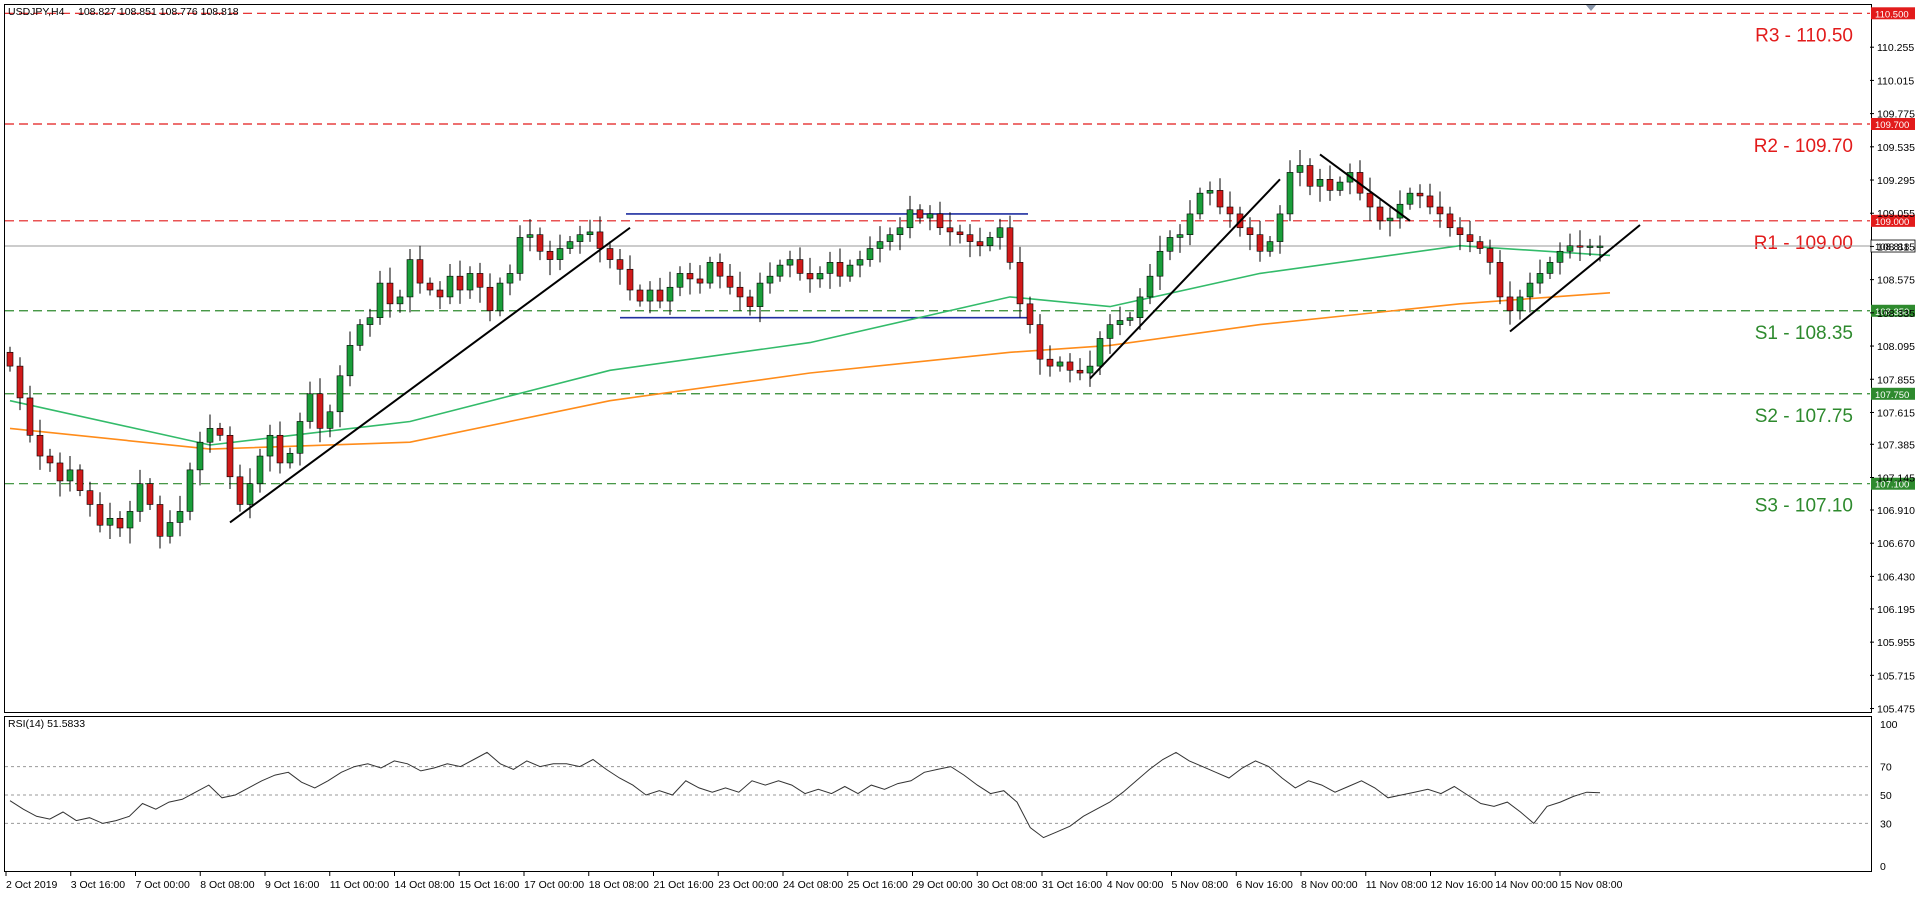  I want to click on level-tag-s3, so click(1893, 483).